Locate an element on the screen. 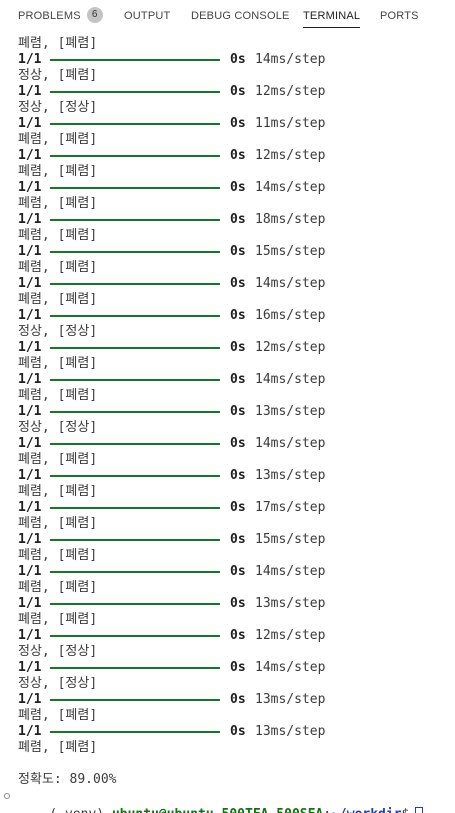 The image size is (455, 813). tab-output: OUTPUT is located at coordinates (147, 16).